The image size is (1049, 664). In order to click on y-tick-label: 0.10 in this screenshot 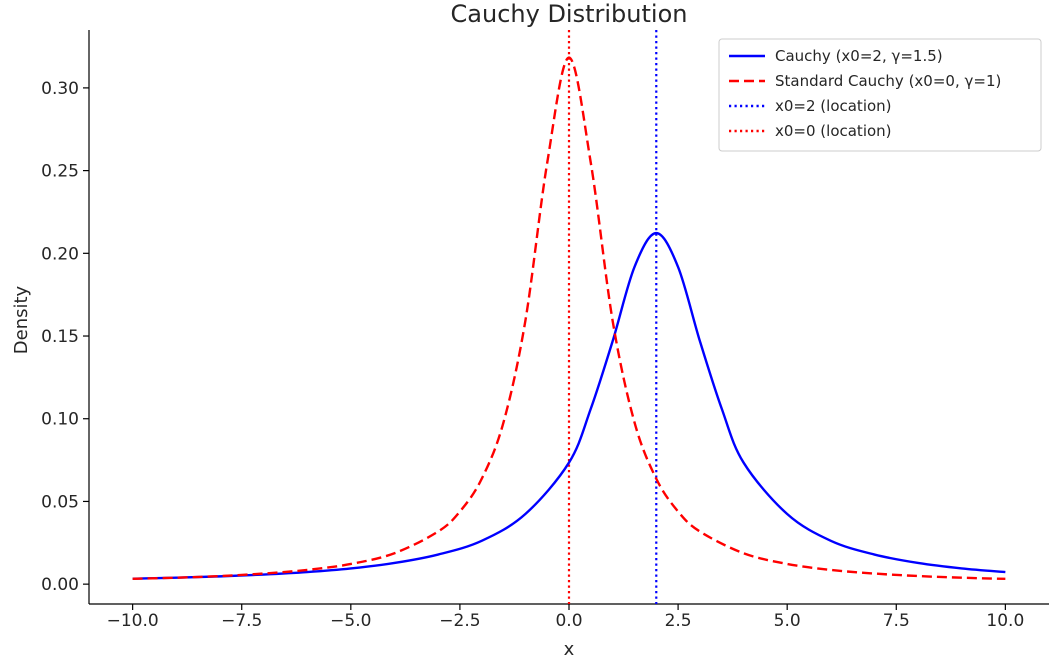, I will do `click(60, 420)`.